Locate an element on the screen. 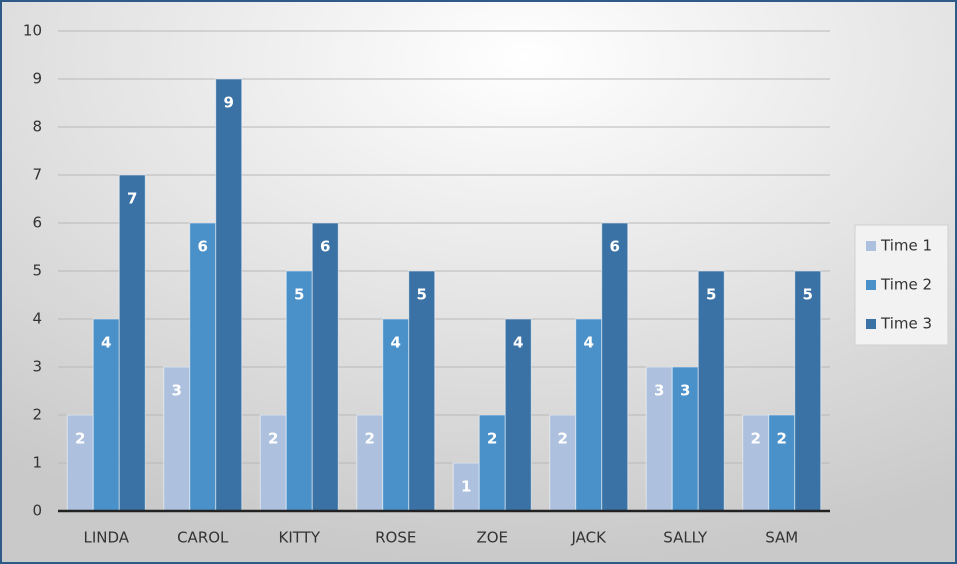  y-tick-label: 3 is located at coordinates (37, 367).